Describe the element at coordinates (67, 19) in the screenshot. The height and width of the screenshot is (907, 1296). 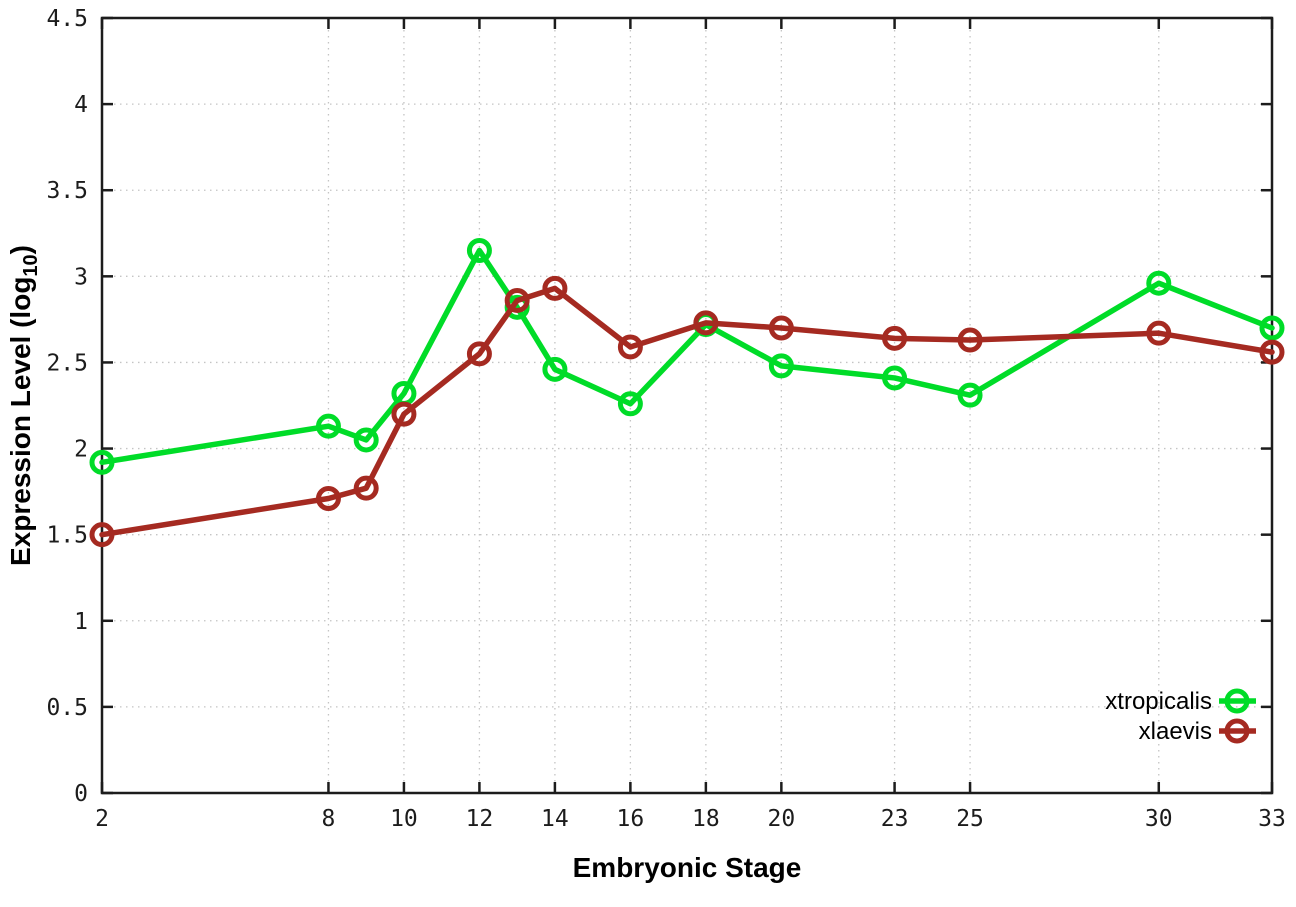
I see `y-tick-label: 4.5` at that location.